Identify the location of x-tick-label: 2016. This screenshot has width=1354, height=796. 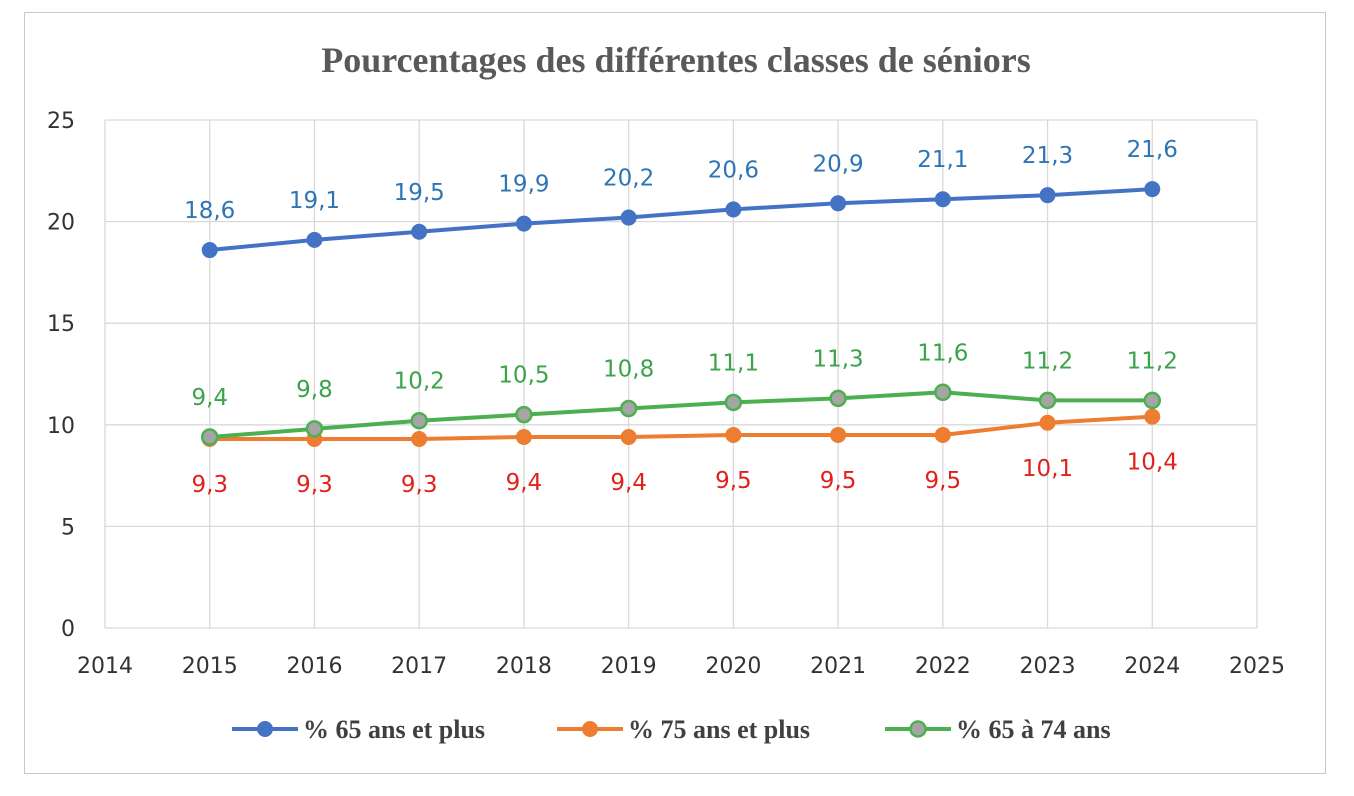
(314, 666).